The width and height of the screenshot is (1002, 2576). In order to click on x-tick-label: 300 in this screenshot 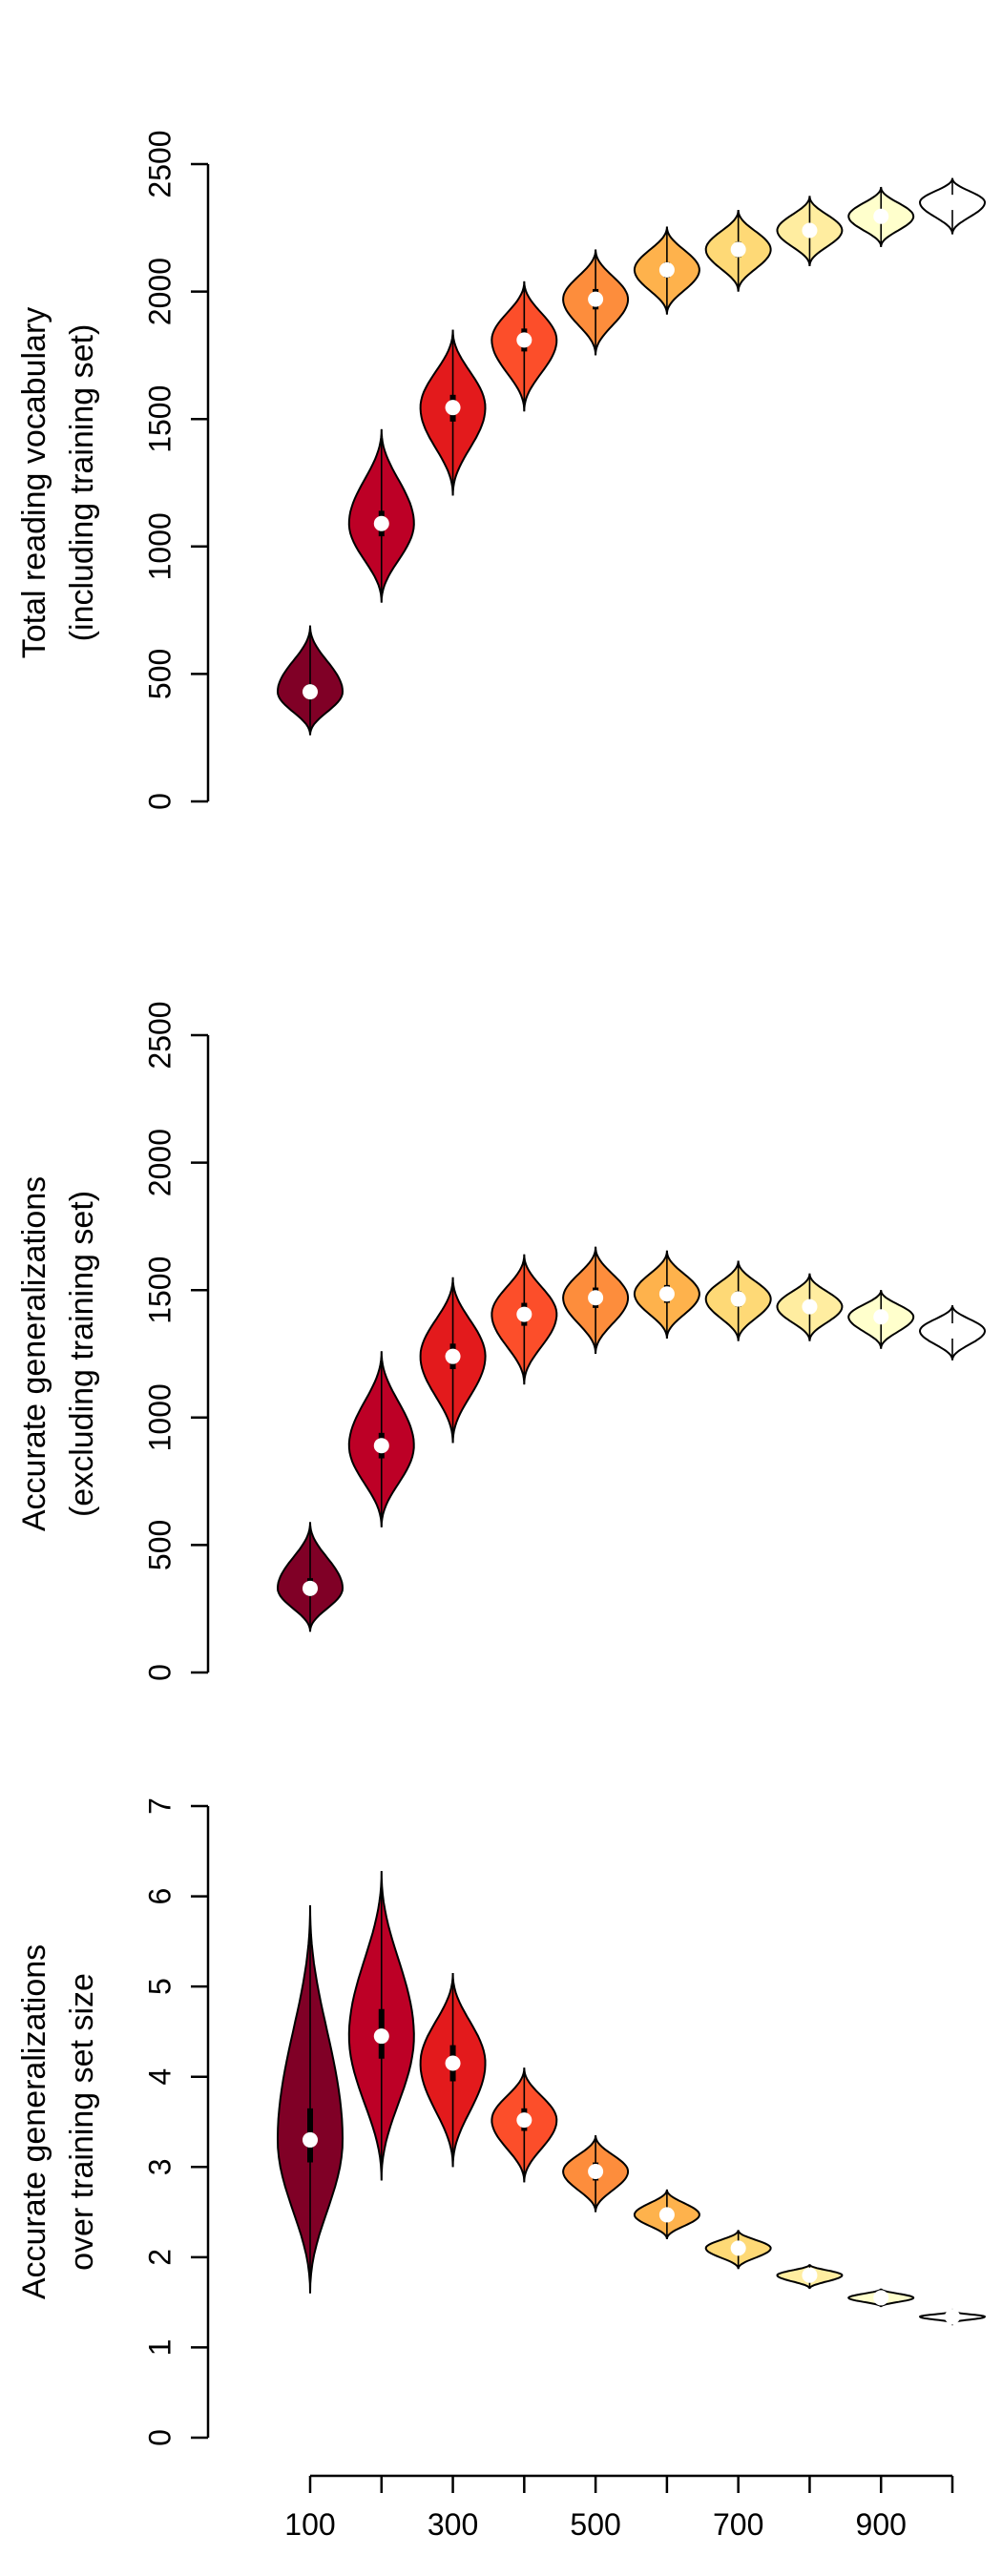, I will do `click(453, 2524)`.